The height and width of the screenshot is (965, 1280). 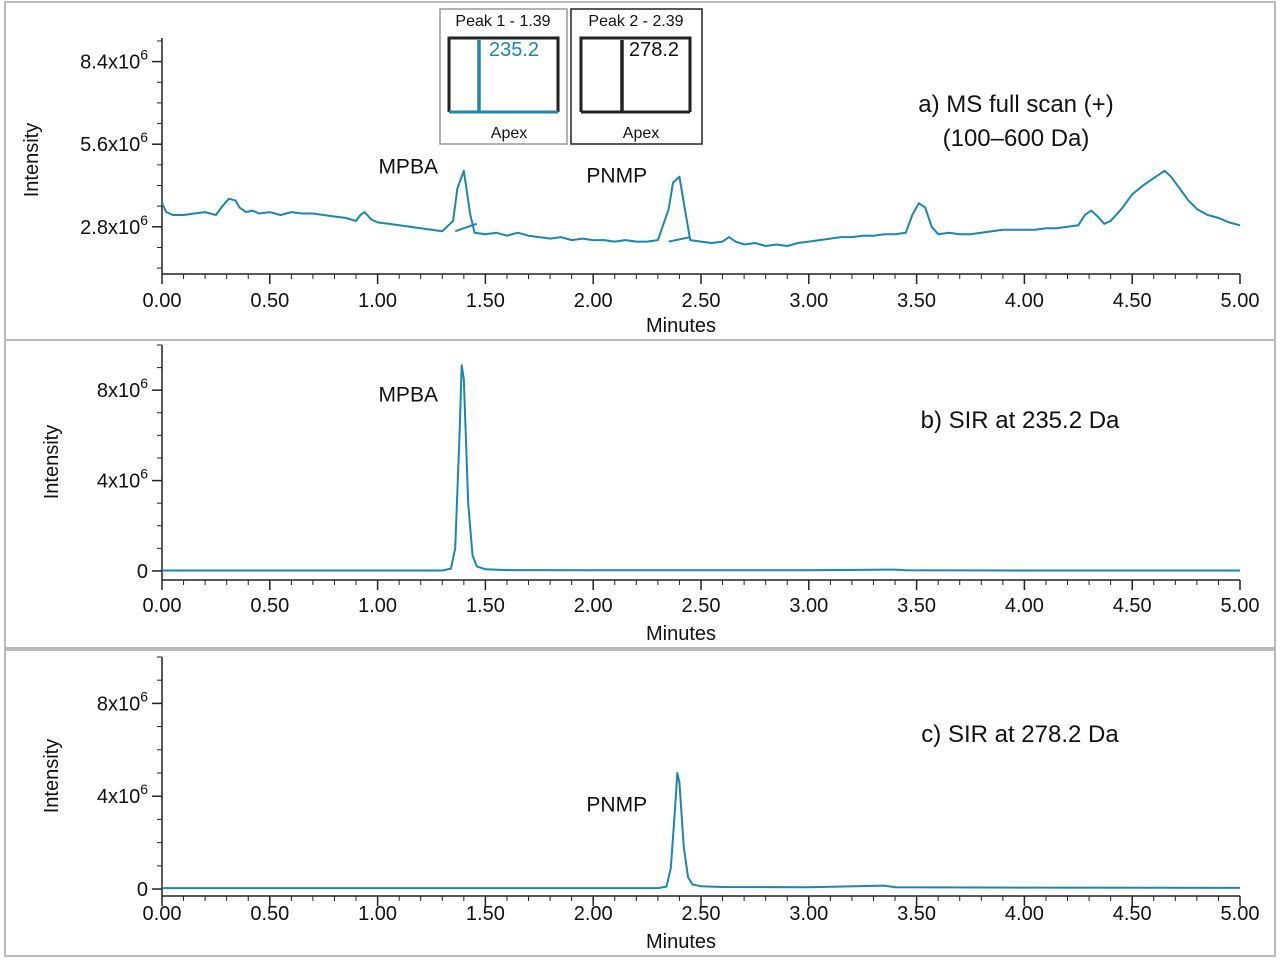 What do you see at coordinates (641, 133) in the screenshot?
I see `inset-peak2-footer: Apex` at bounding box center [641, 133].